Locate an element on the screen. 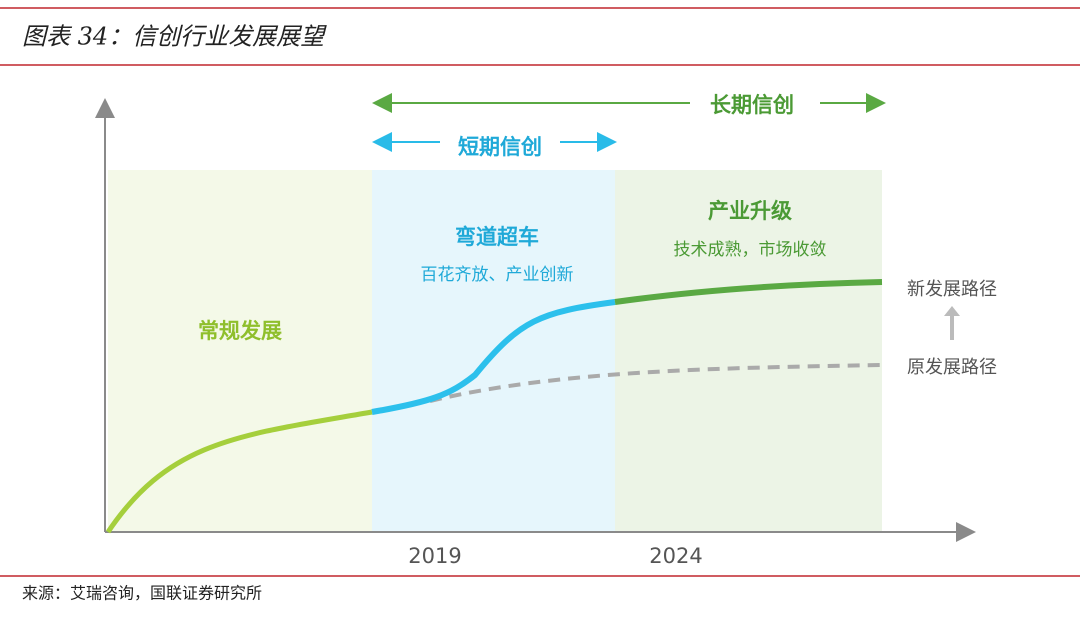 This screenshot has width=1080, height=623. source: 来源：艾瑞咨询，国联证券研究所 is located at coordinates (142, 593).